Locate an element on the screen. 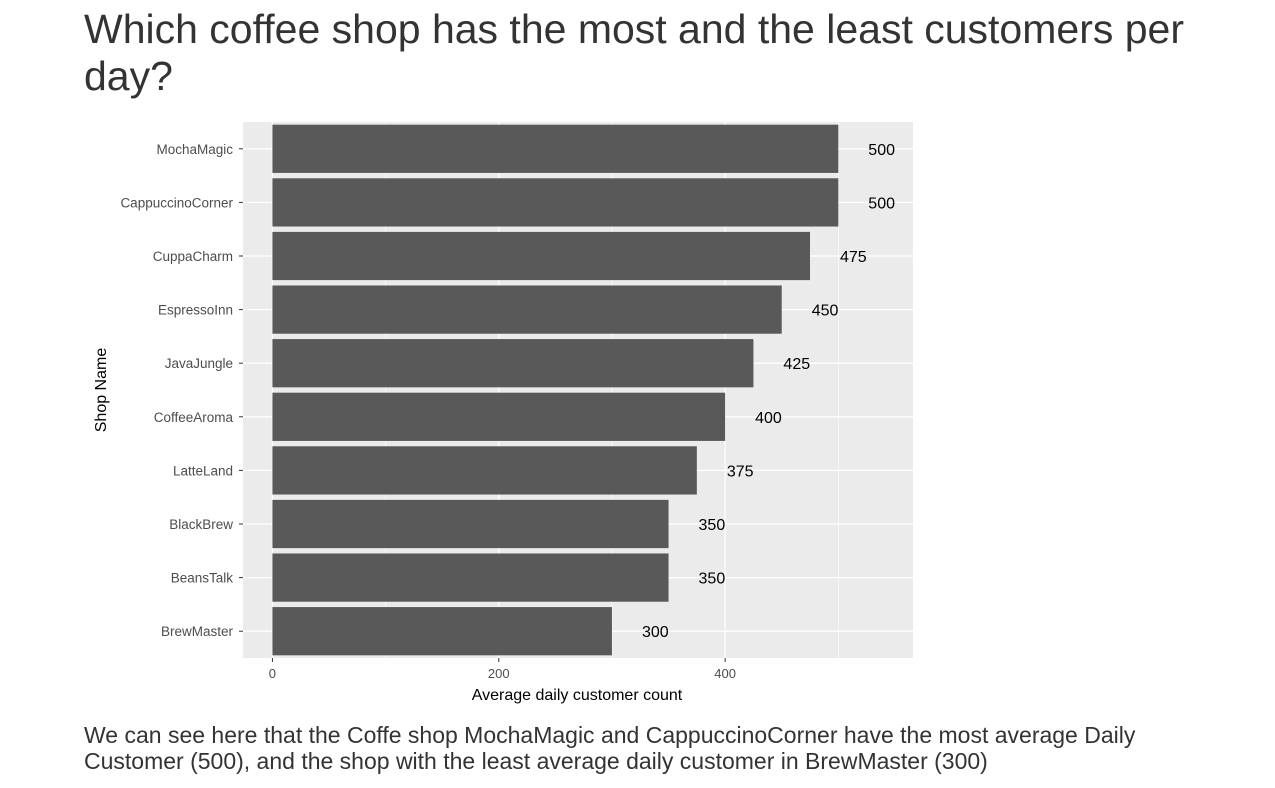 The width and height of the screenshot is (1275, 788). y-tick-label: BrewMaster is located at coordinates (197, 631).